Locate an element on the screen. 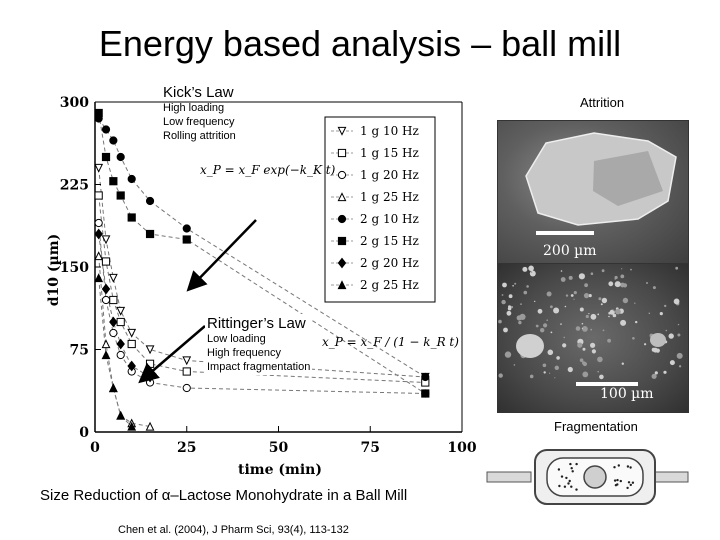 The width and height of the screenshot is (720, 540). mill-powder-dots is located at coordinates (596, 476).